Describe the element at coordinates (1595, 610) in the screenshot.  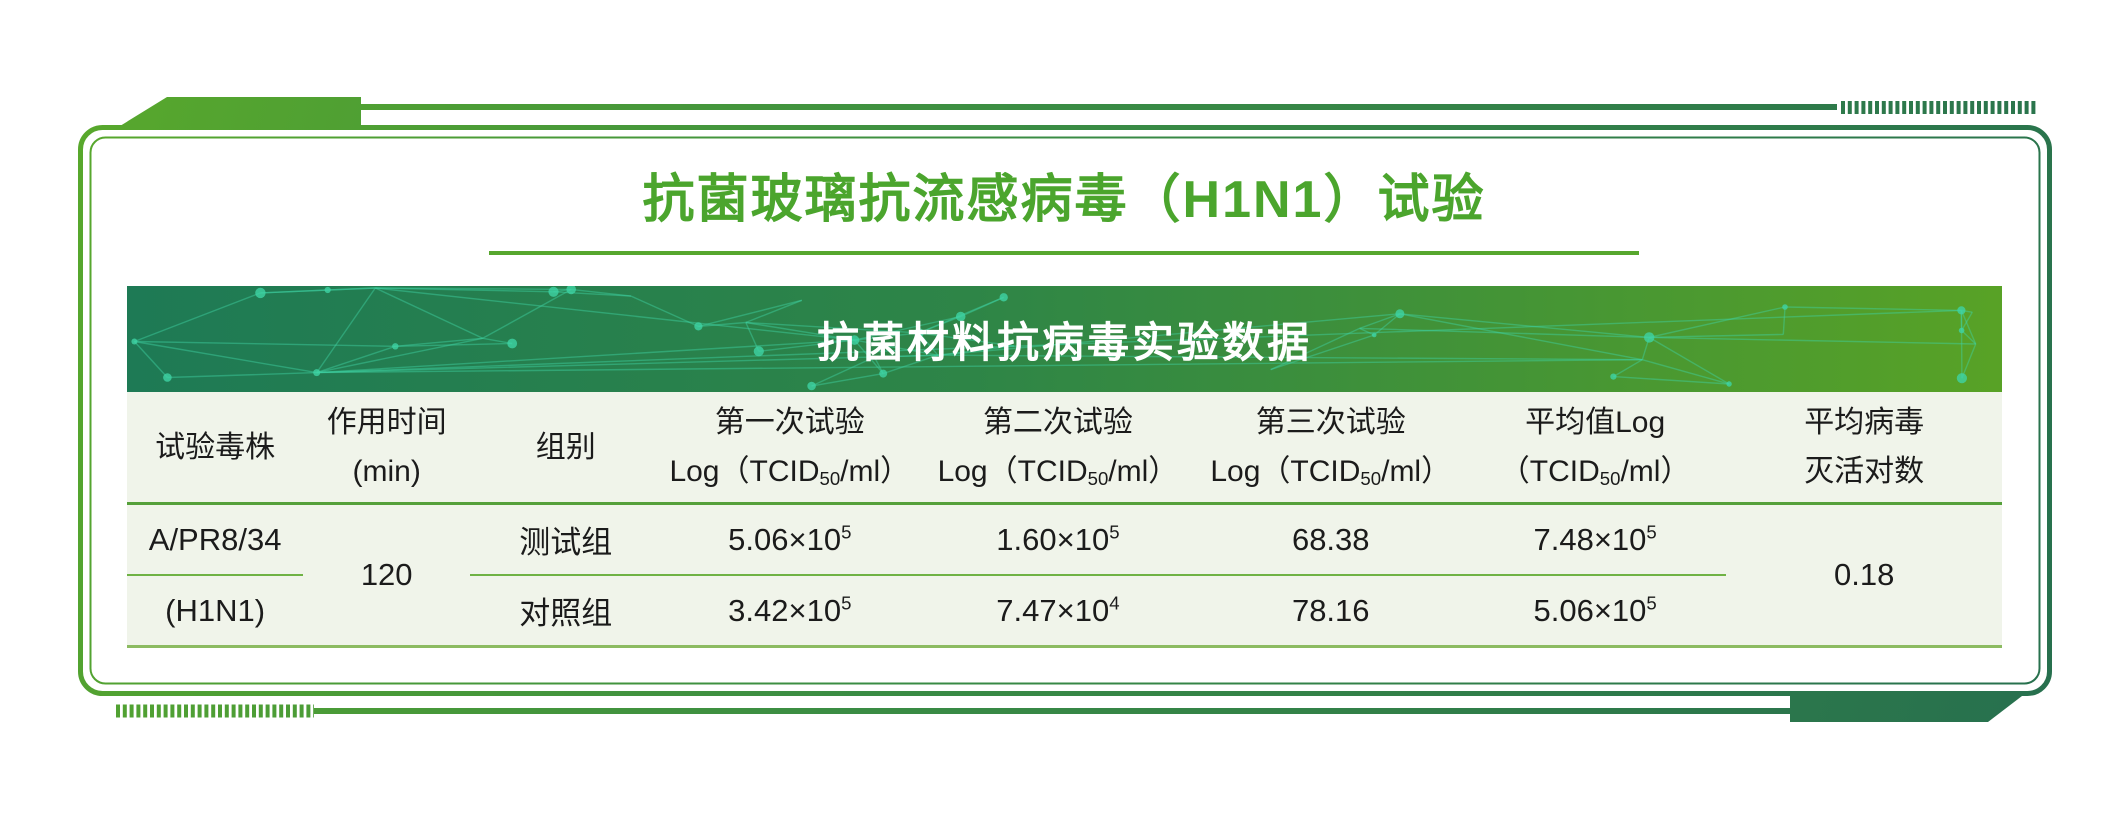
I see `cell-average-row2: 5.06×105` at that location.